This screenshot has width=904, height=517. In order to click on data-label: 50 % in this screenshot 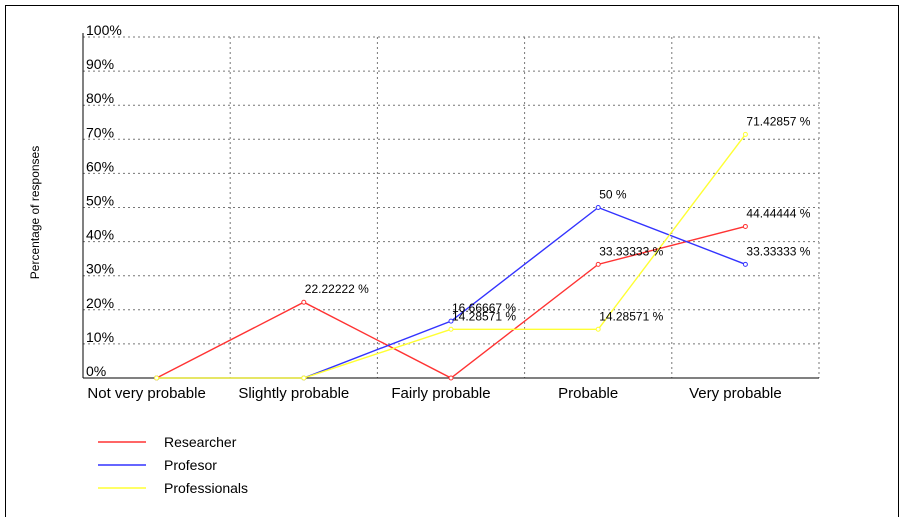, I will do `click(613, 195)`.